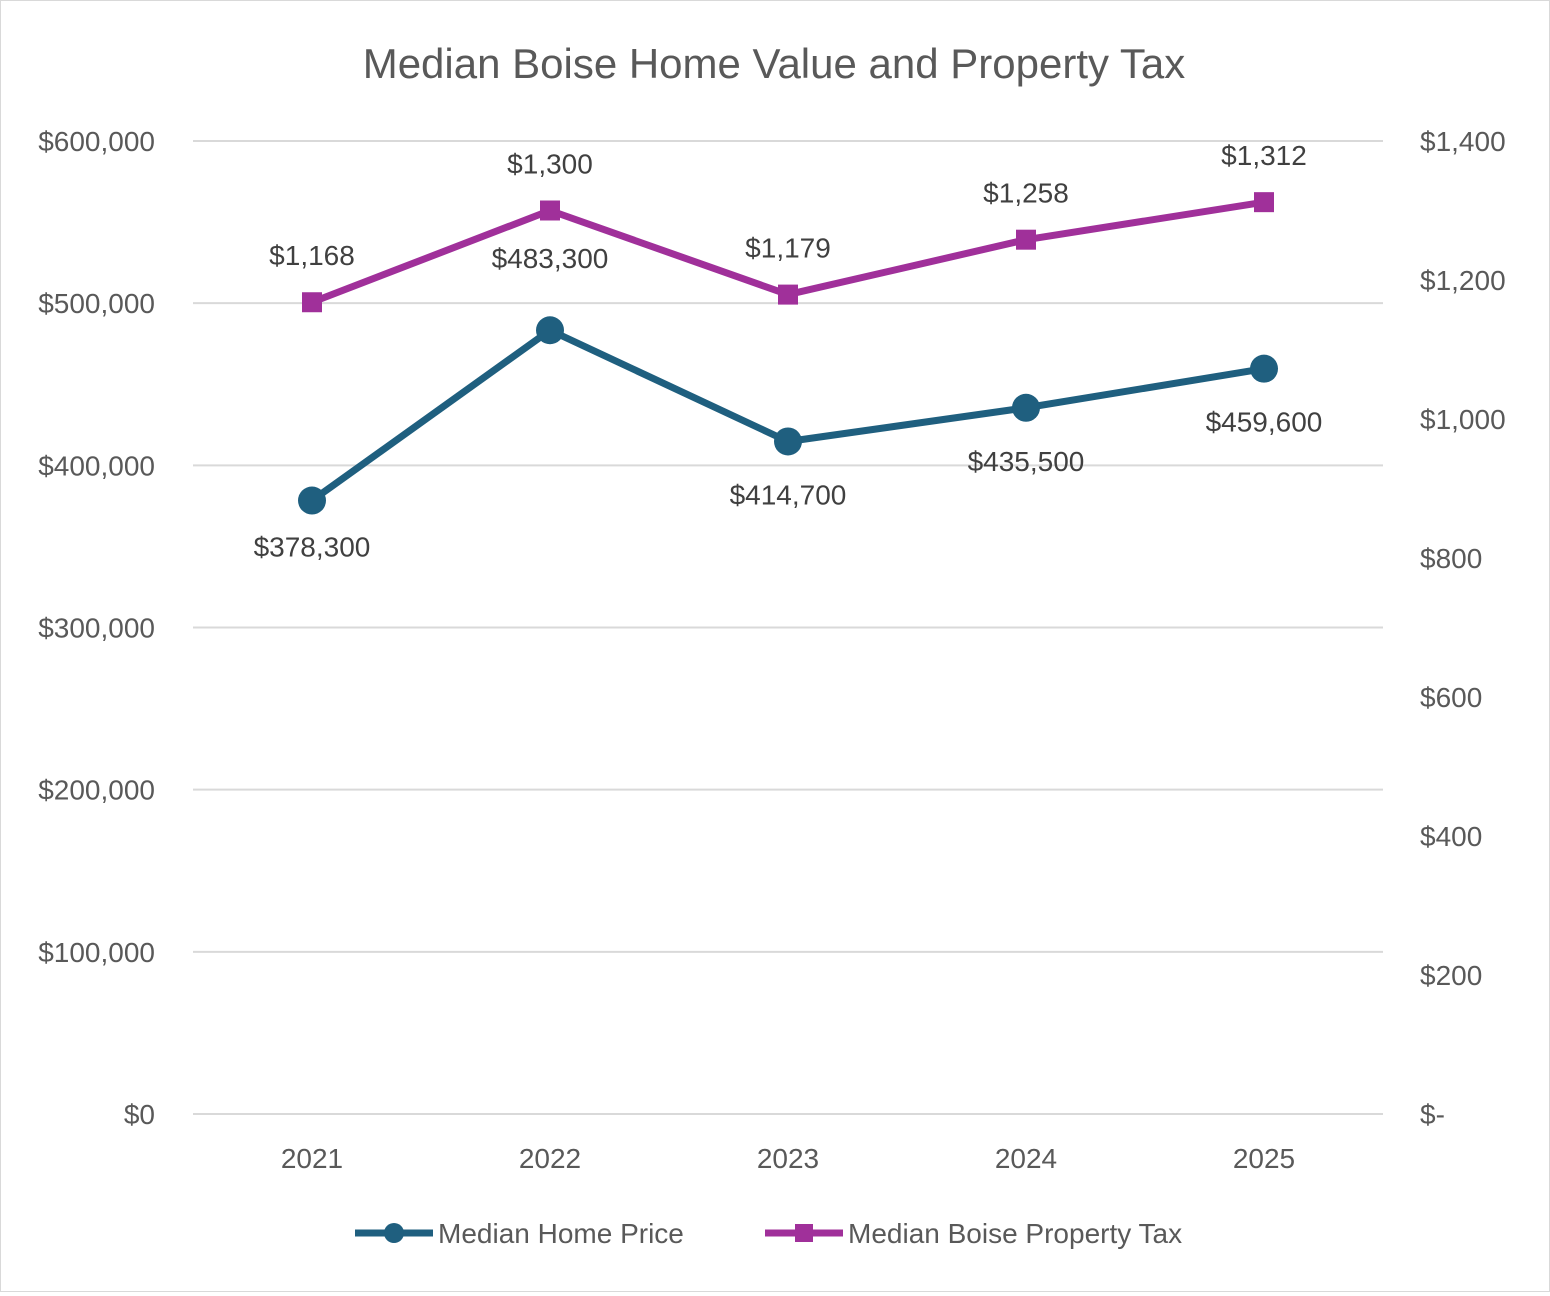  What do you see at coordinates (1264, 422) in the screenshot?
I see `data-label: $459,600` at bounding box center [1264, 422].